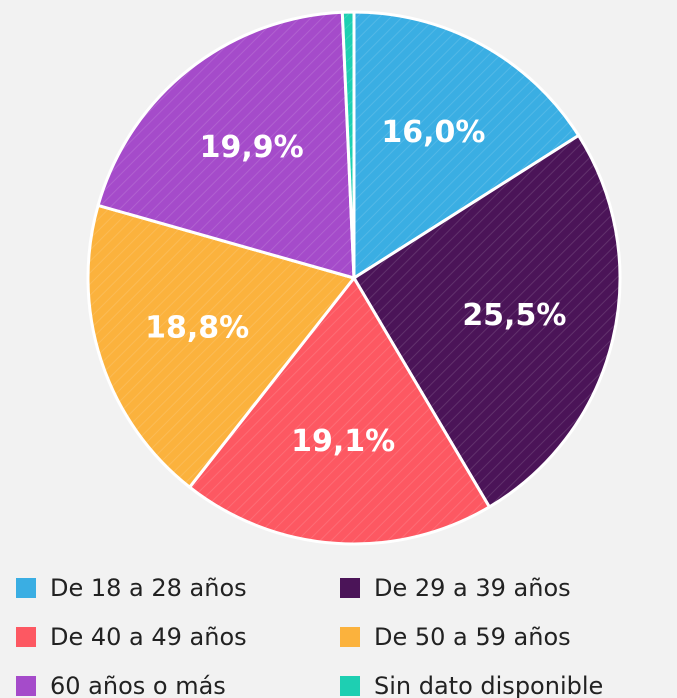 The width and height of the screenshot is (677, 698). I want to click on legend-label: 60 años o más, so click(138, 685).